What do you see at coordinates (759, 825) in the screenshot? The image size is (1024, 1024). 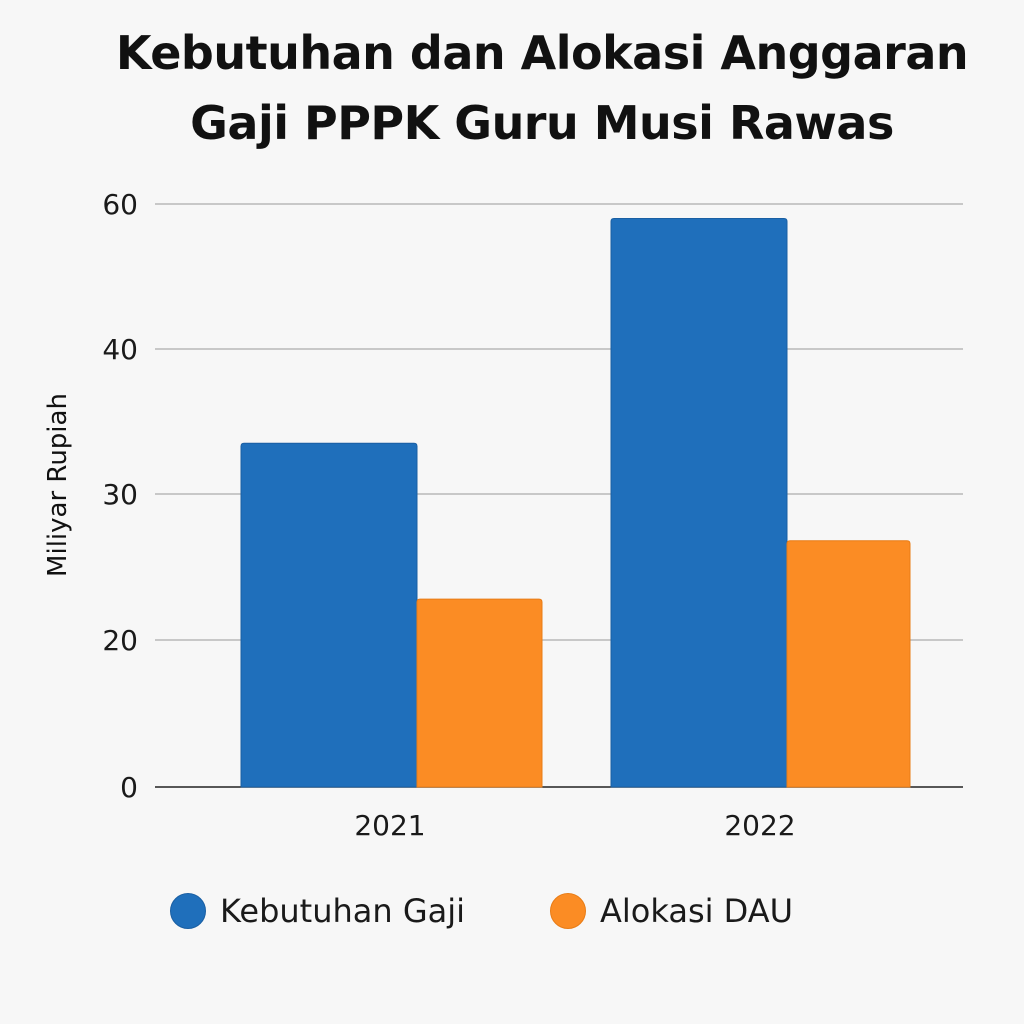 I see `x-category-label-2022: 2022` at bounding box center [759, 825].